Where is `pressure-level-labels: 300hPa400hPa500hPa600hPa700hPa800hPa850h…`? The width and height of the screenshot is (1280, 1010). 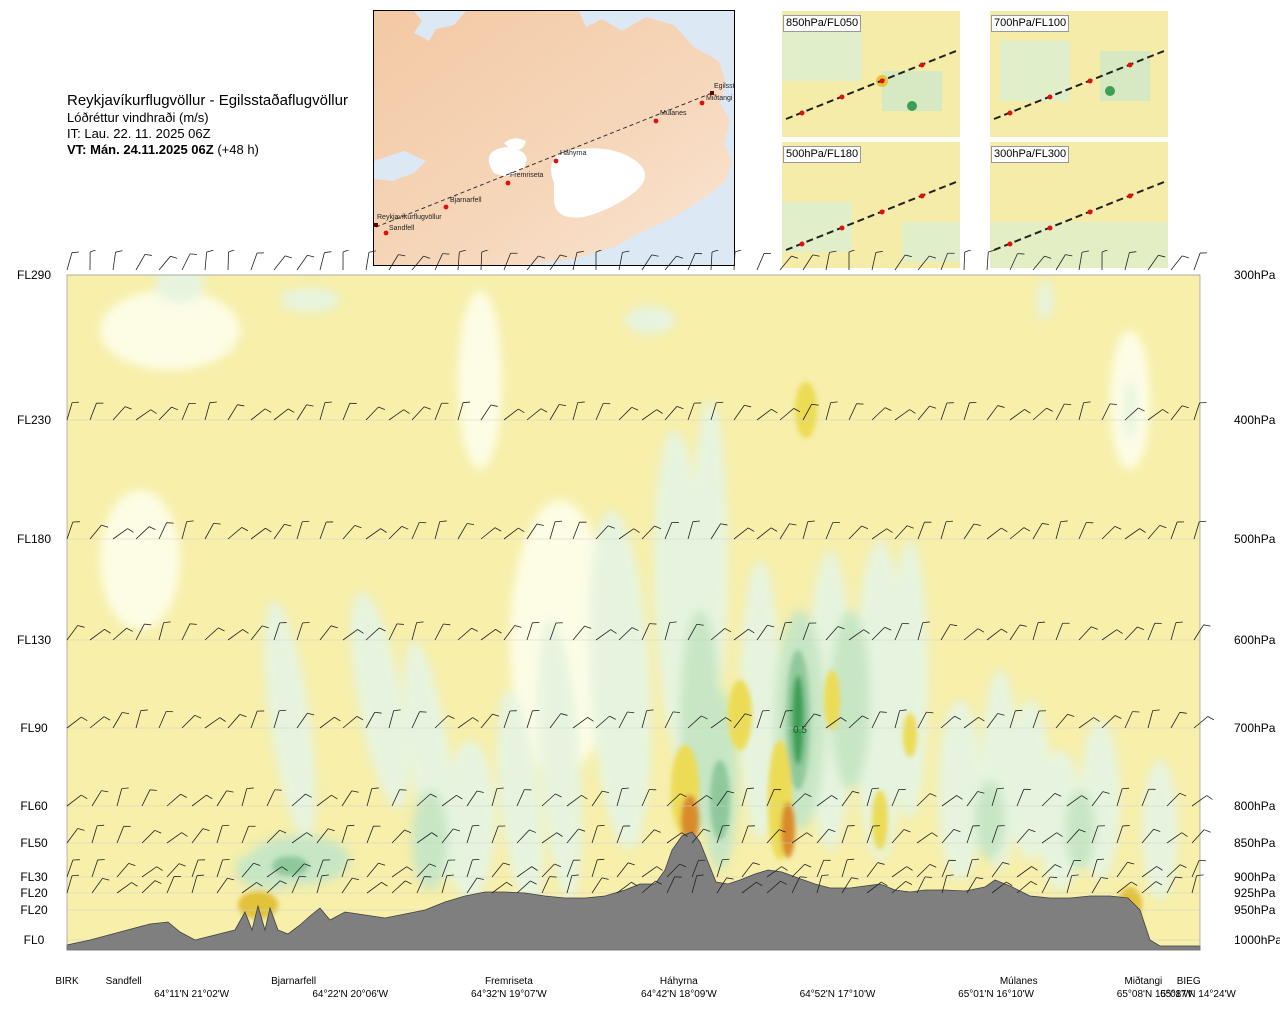 pressure-level-labels: 300hPa400hPa500hPa600hPa700hPa800hPa850h… is located at coordinates (1257, 607).